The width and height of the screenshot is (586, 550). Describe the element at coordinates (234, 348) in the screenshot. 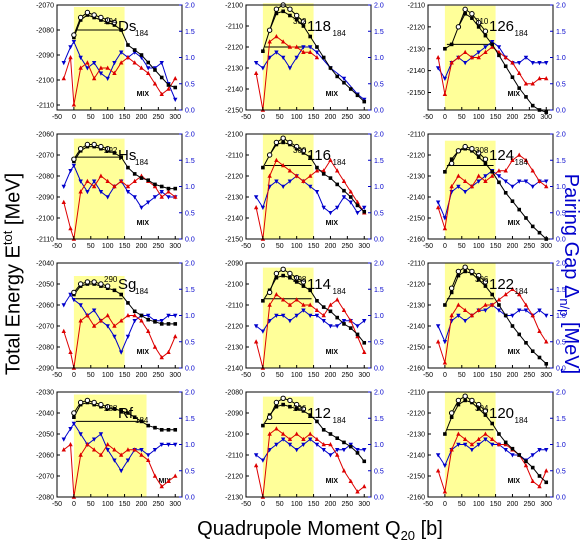

I see `y-tick-label: -2130` at that location.